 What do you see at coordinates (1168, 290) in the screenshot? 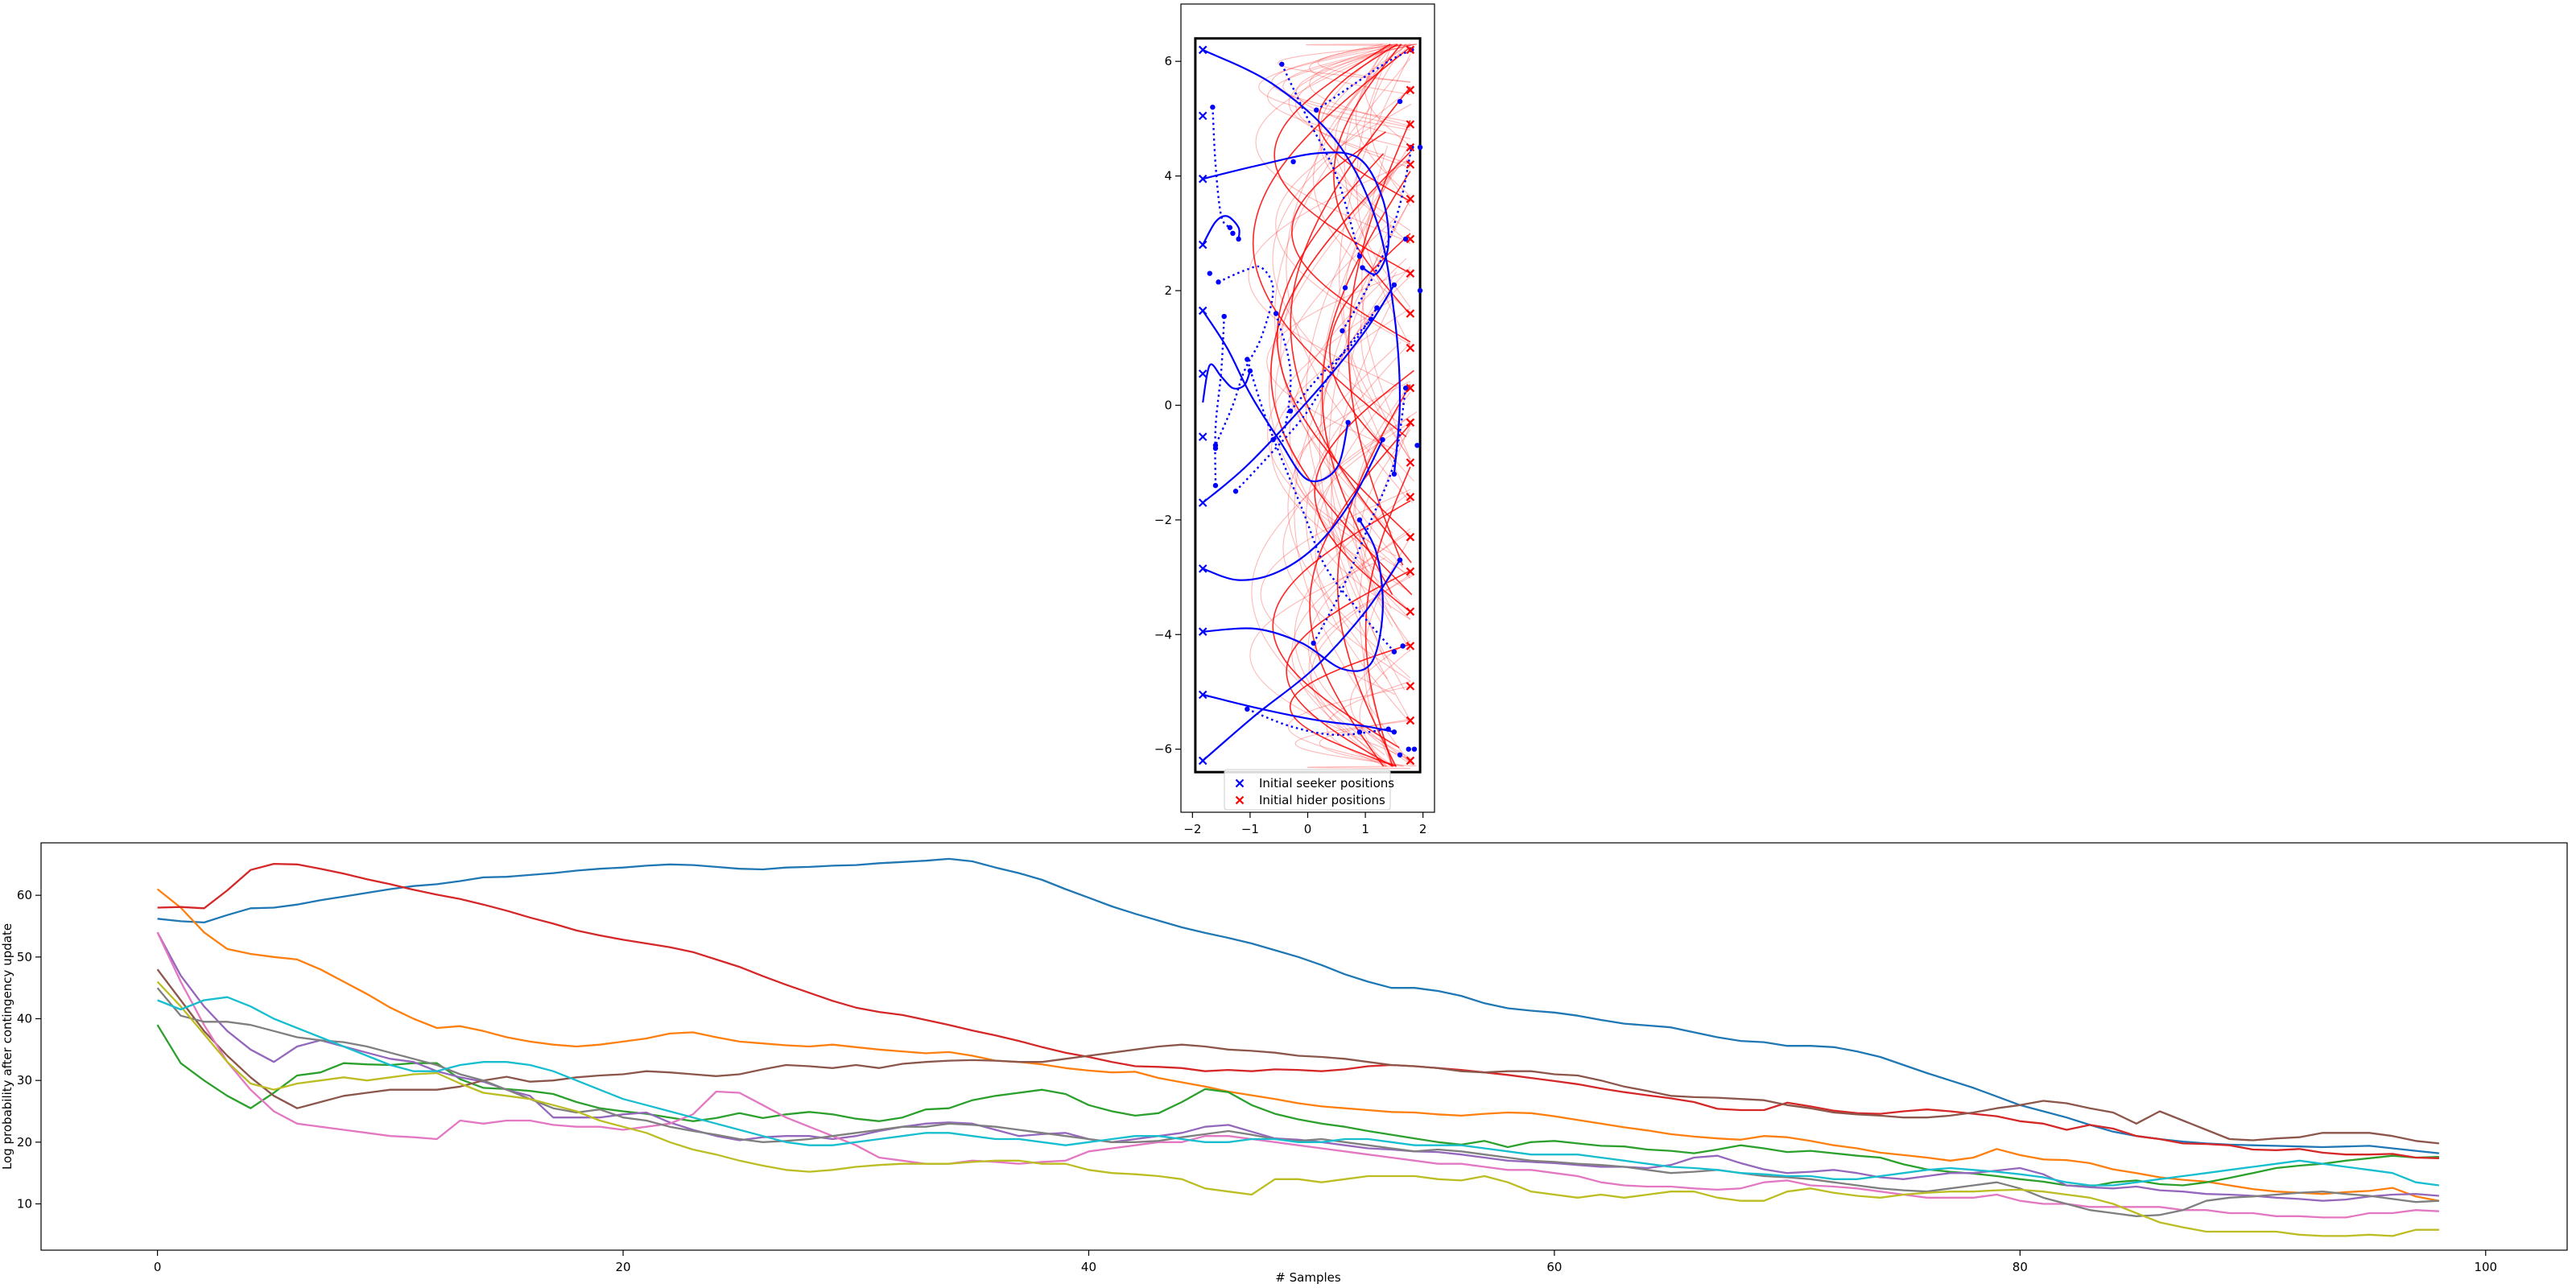
I see `y-tick-label: 2` at bounding box center [1168, 290].